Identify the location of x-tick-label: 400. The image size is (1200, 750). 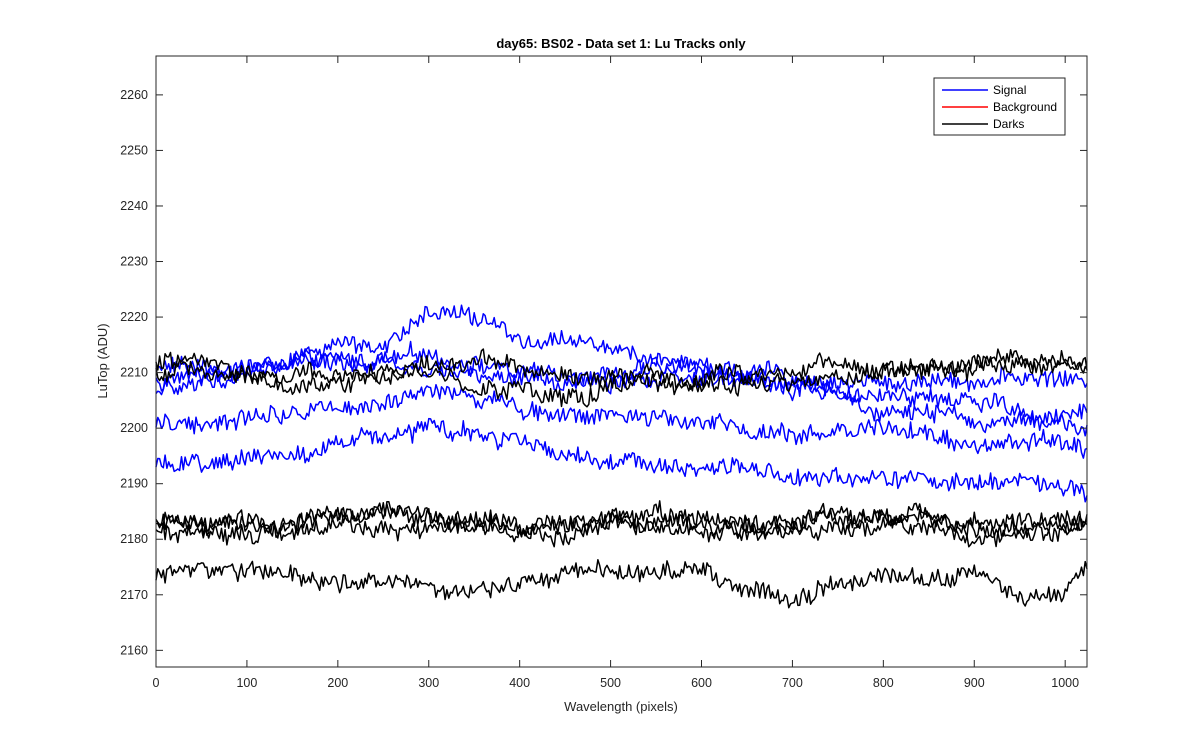
(519, 683).